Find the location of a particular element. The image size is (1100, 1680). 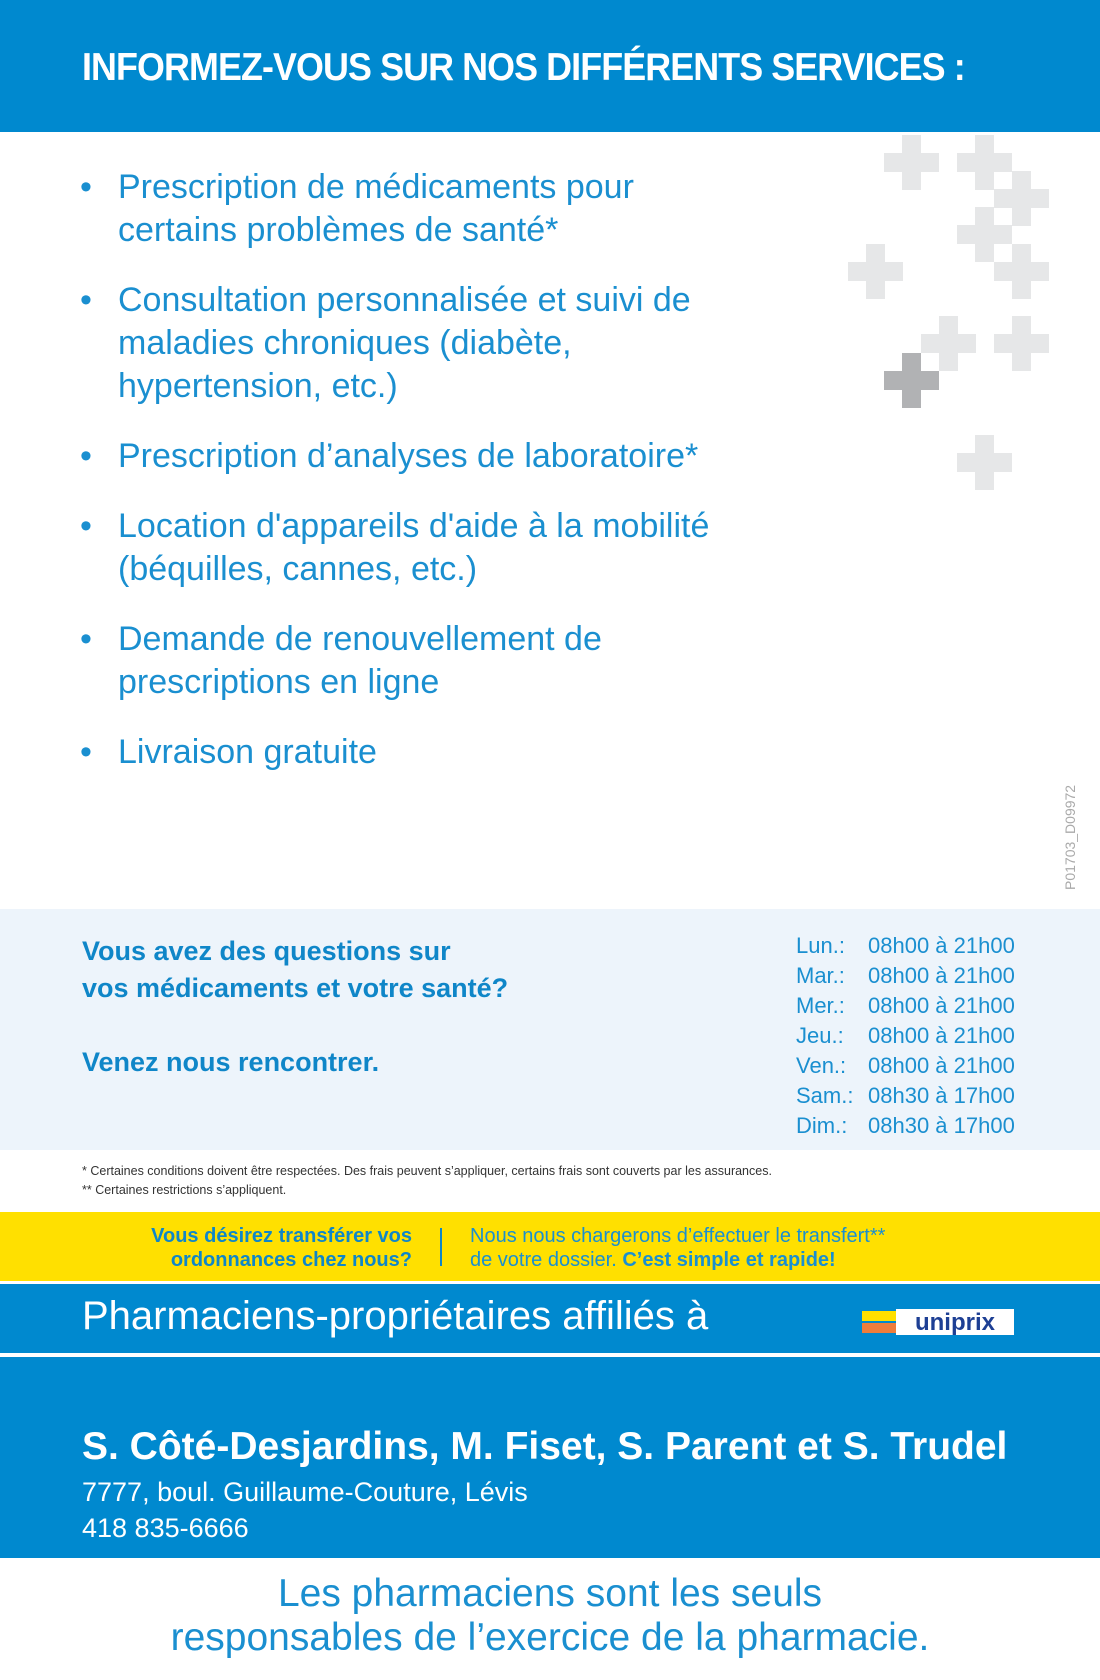

transfer-question-line: ordonnances chez nous? is located at coordinates (291, 1260).